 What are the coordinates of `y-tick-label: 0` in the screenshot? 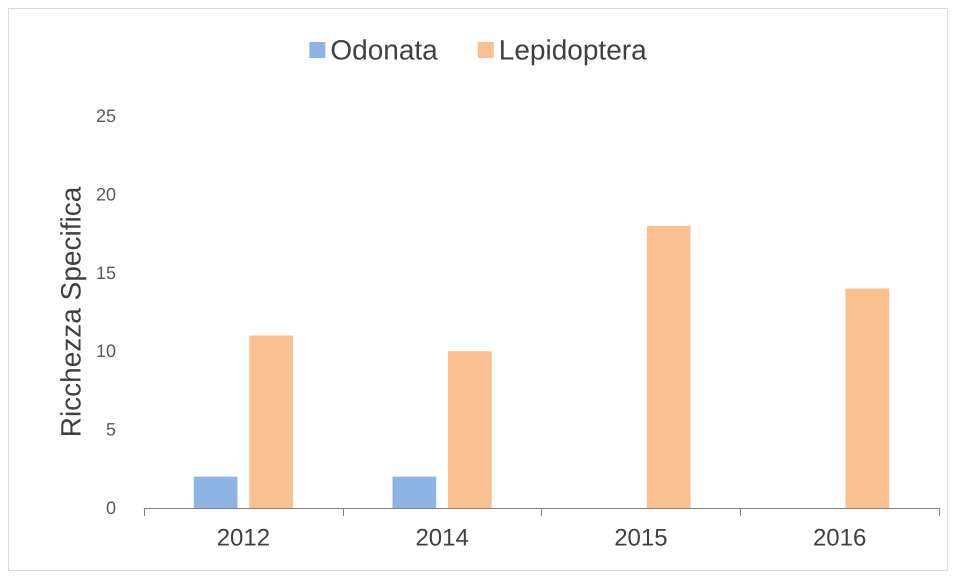 It's located at (111, 508).